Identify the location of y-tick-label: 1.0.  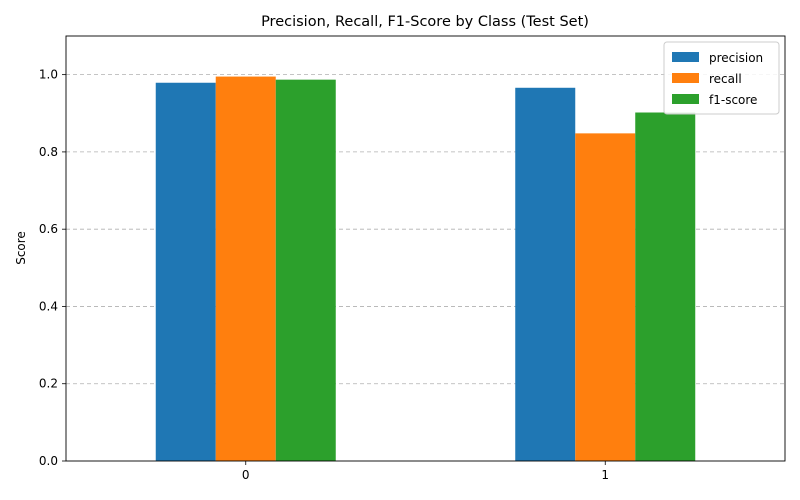
(48, 75).